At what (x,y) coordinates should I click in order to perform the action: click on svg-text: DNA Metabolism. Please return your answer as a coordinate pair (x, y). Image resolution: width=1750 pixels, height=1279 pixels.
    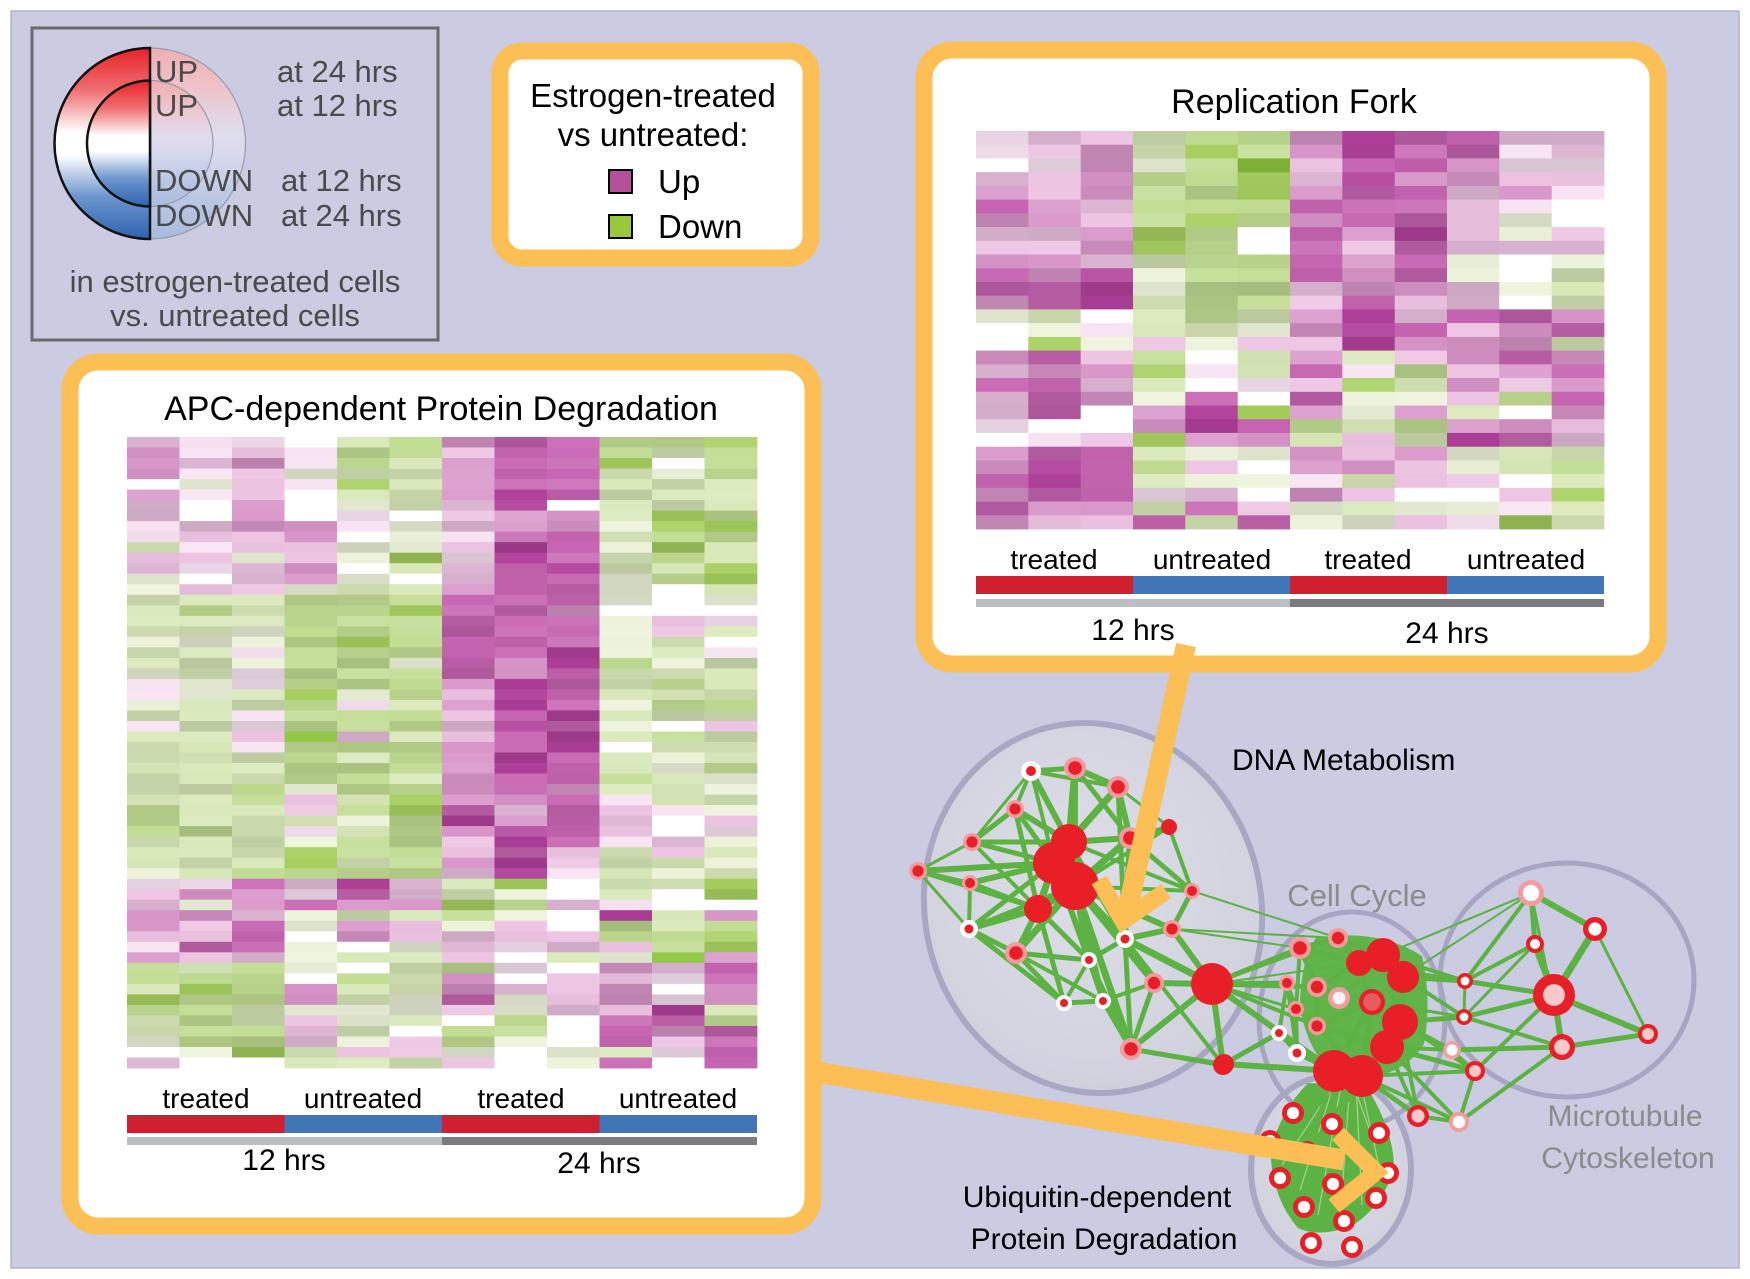
    Looking at the image, I should click on (1343, 760).